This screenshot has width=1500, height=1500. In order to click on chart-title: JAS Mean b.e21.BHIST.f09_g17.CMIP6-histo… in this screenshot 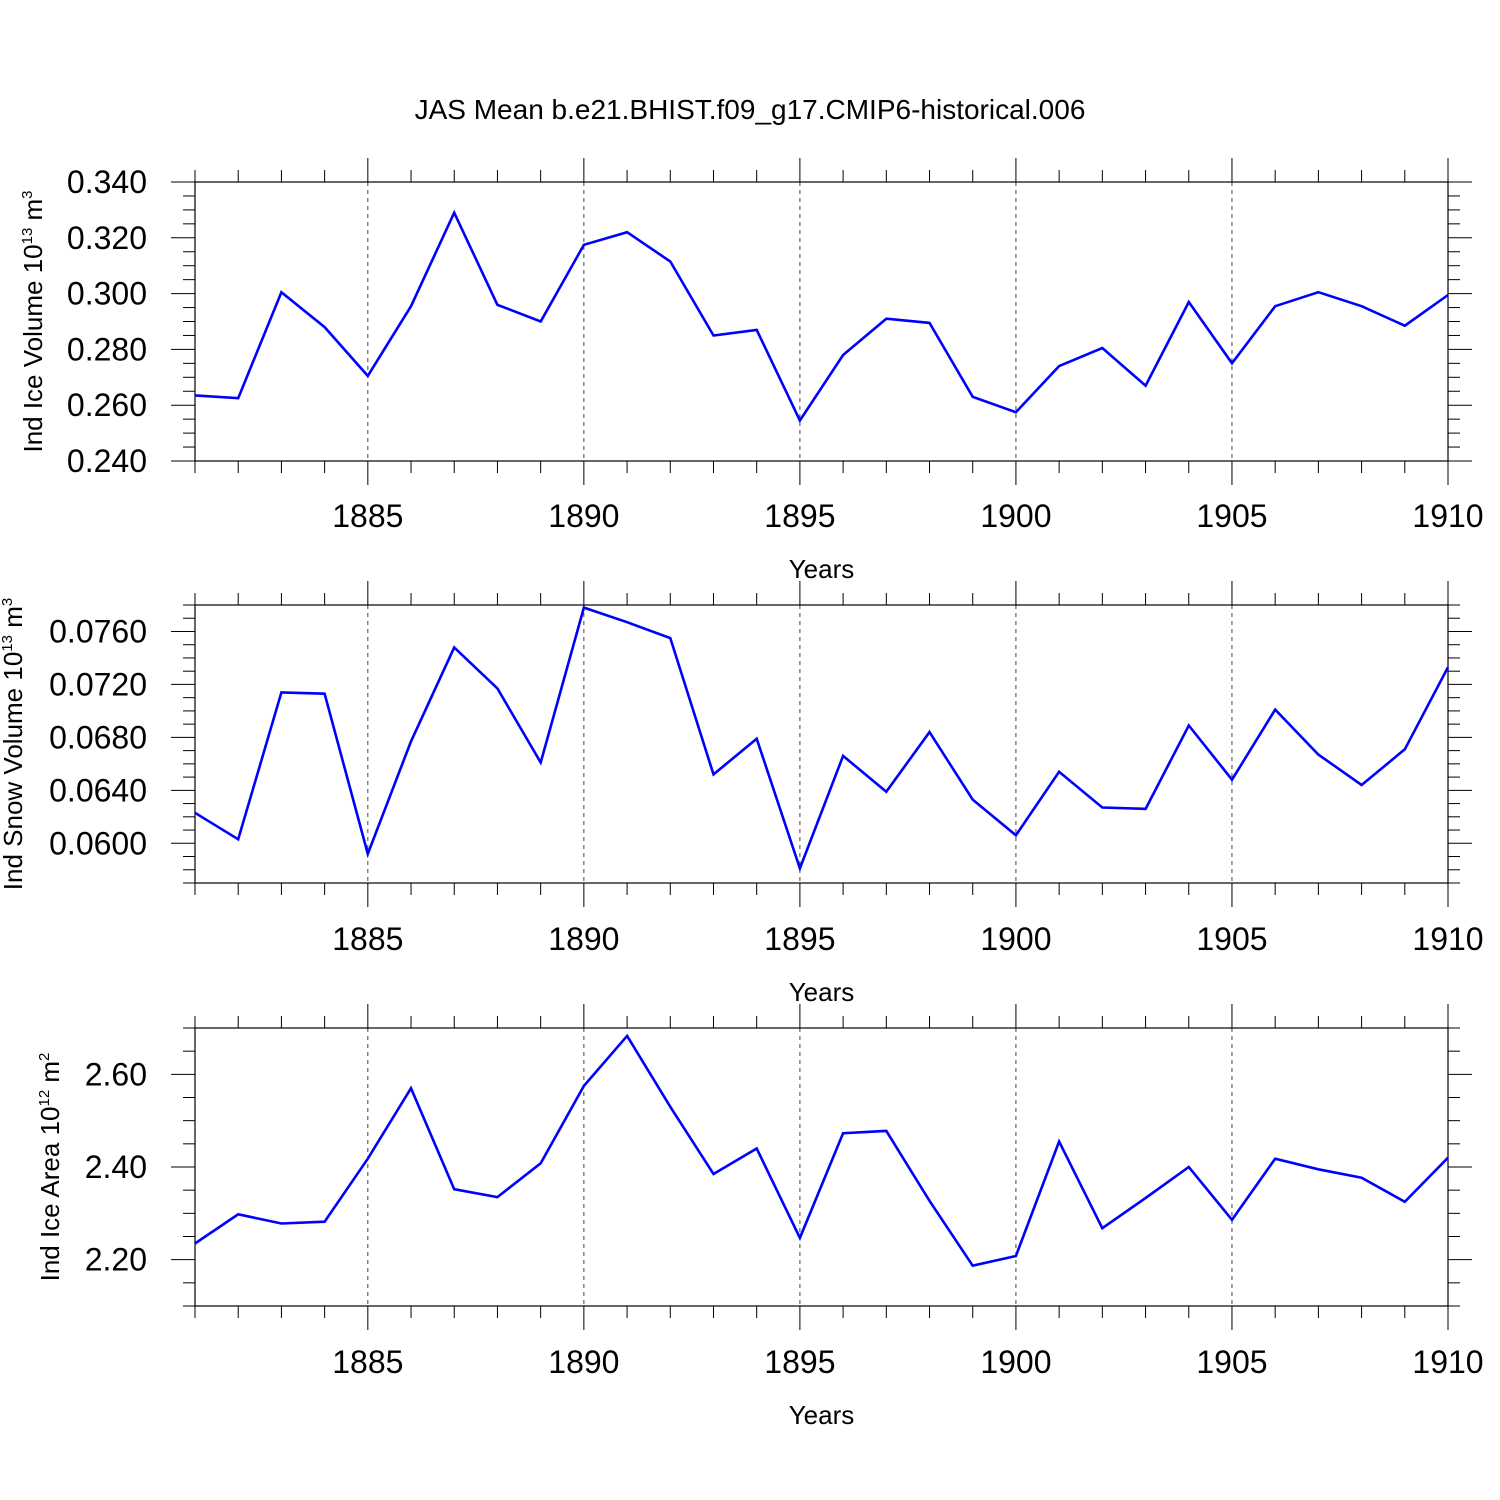, I will do `click(750, 109)`.